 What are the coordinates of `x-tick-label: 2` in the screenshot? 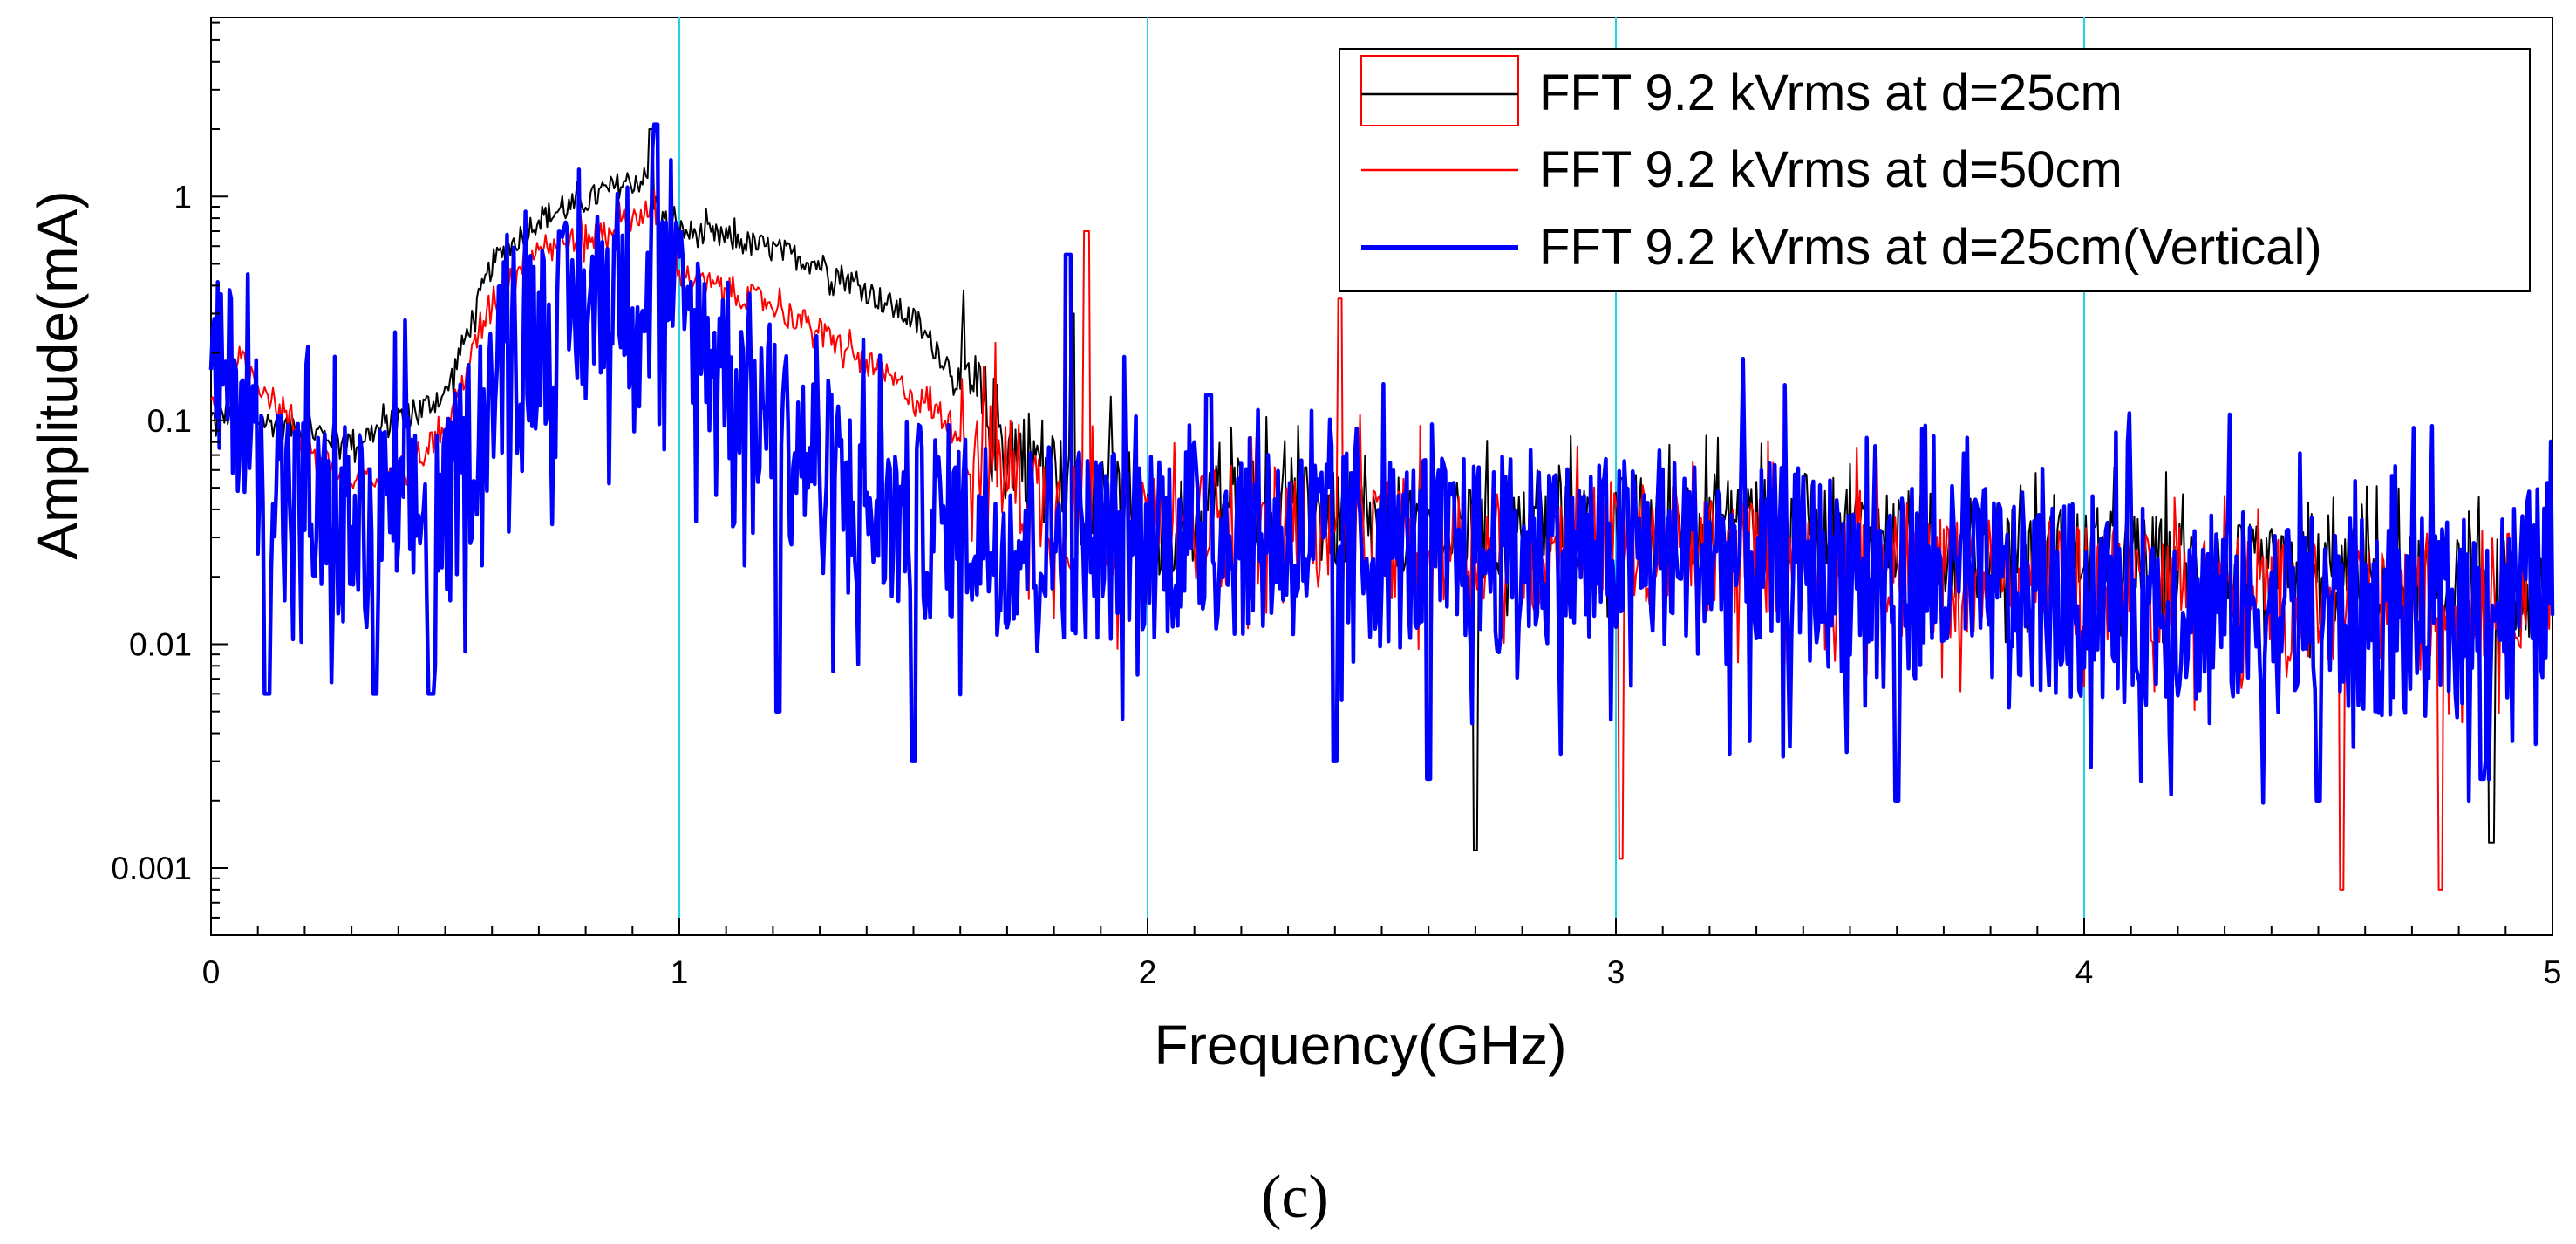 It's located at (1148, 972).